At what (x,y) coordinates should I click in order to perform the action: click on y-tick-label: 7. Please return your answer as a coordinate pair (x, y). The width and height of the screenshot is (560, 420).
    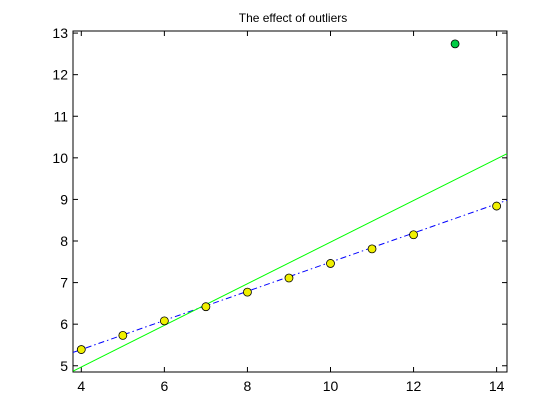
    Looking at the image, I should click on (64, 283).